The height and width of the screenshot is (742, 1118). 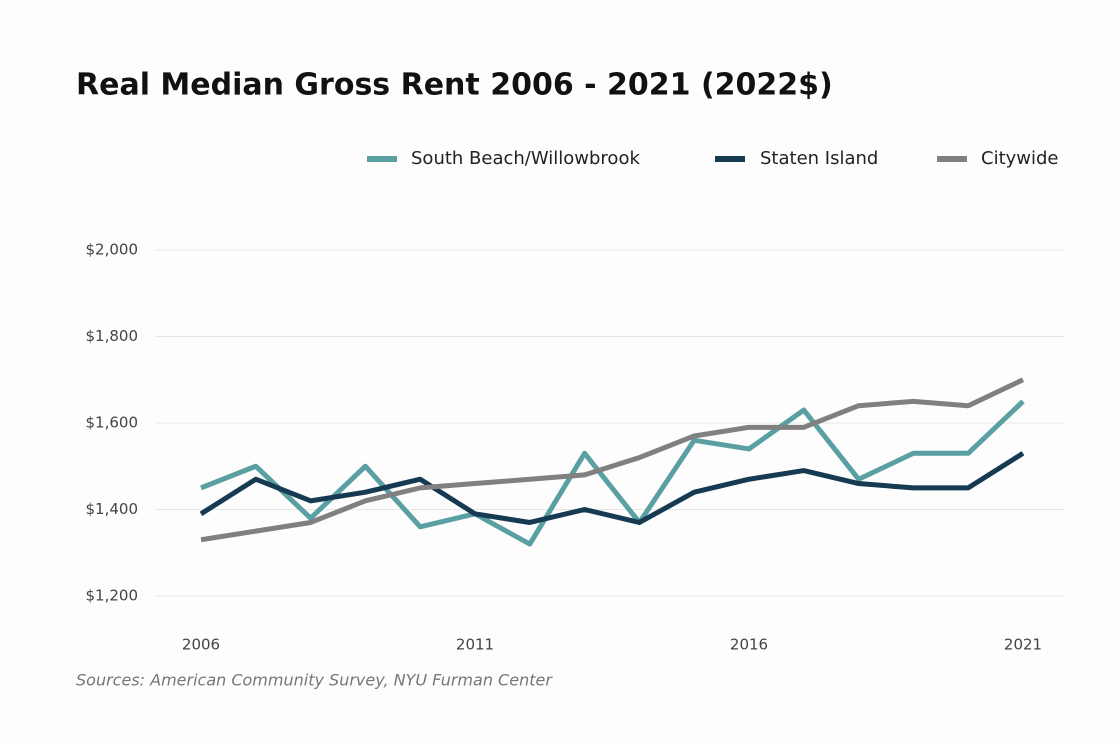 I want to click on x-tick-label: 2021, so click(x=1023, y=645).